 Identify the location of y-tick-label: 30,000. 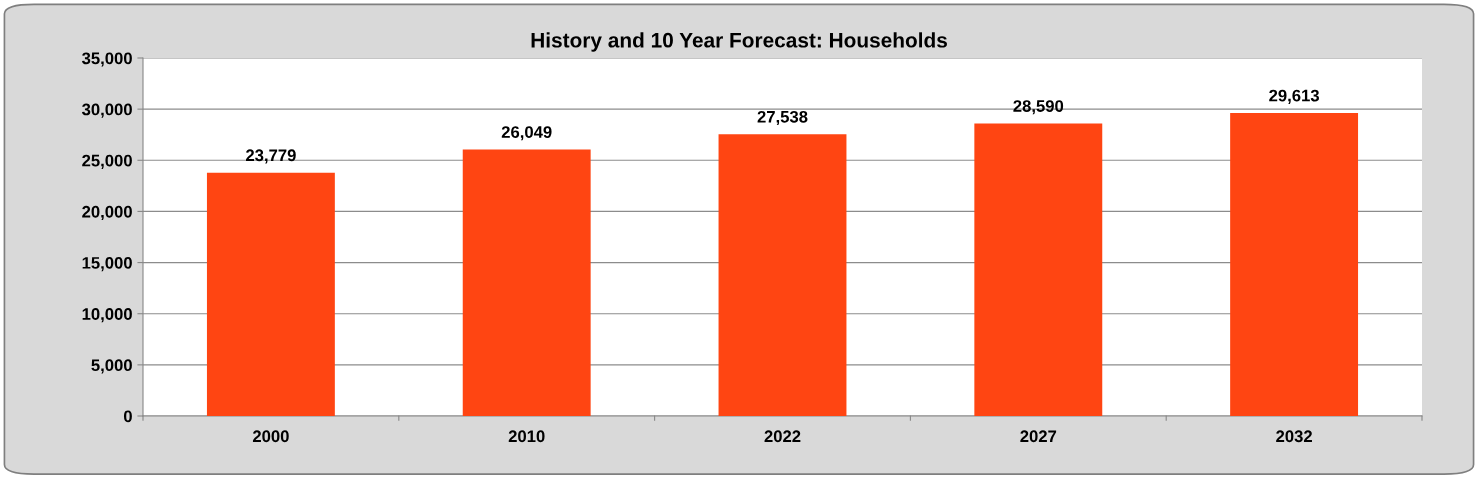
(106, 110).